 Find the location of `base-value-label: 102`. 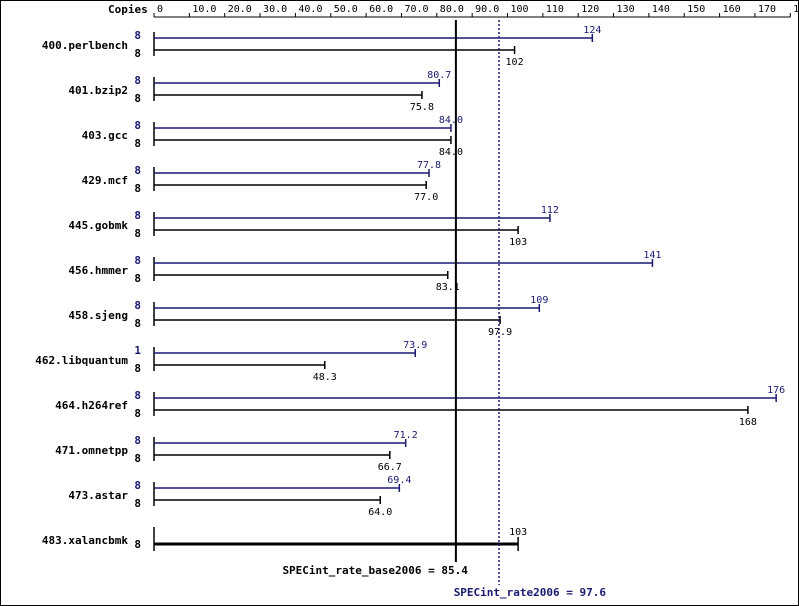

base-value-label: 102 is located at coordinates (515, 62).